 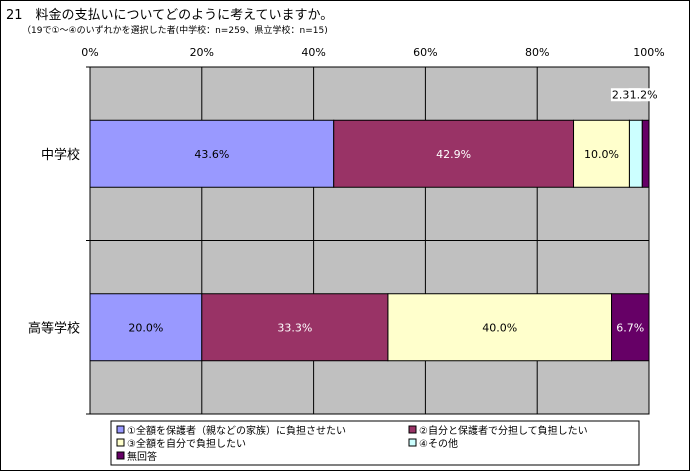 I want to click on x-tick-label: 60%, so click(x=425, y=52).